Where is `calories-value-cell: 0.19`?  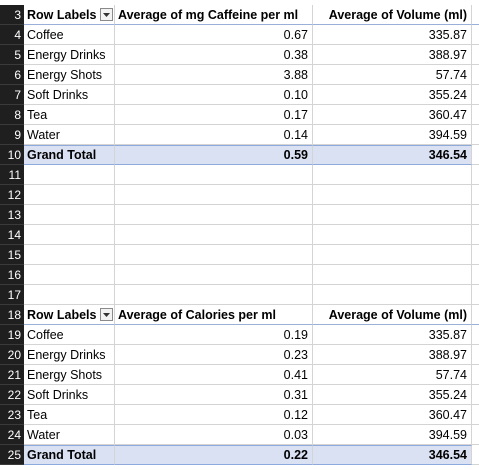
calories-value-cell: 0.19 is located at coordinates (214, 335).